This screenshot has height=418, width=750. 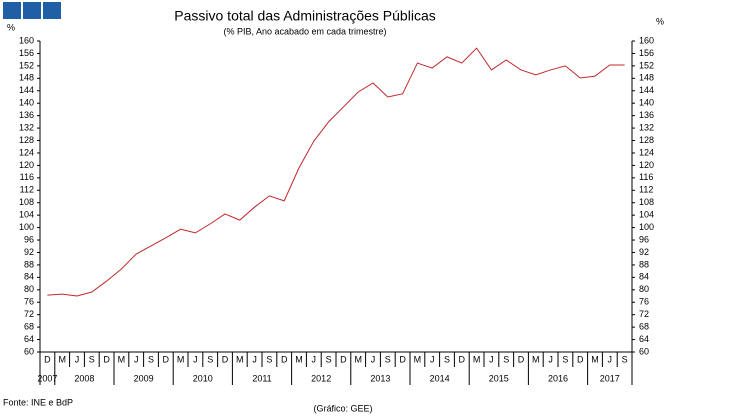 I want to click on y-tick-label: 100, so click(x=26, y=227).